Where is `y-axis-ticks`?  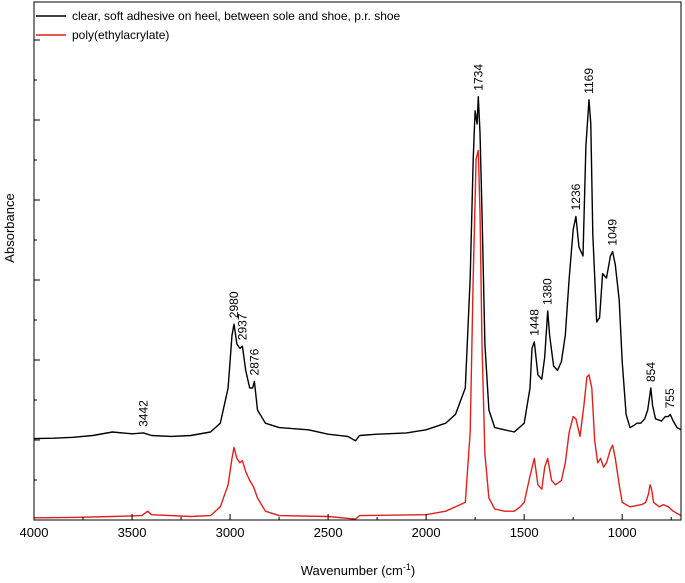
y-axis-ticks is located at coordinates (37, 280).